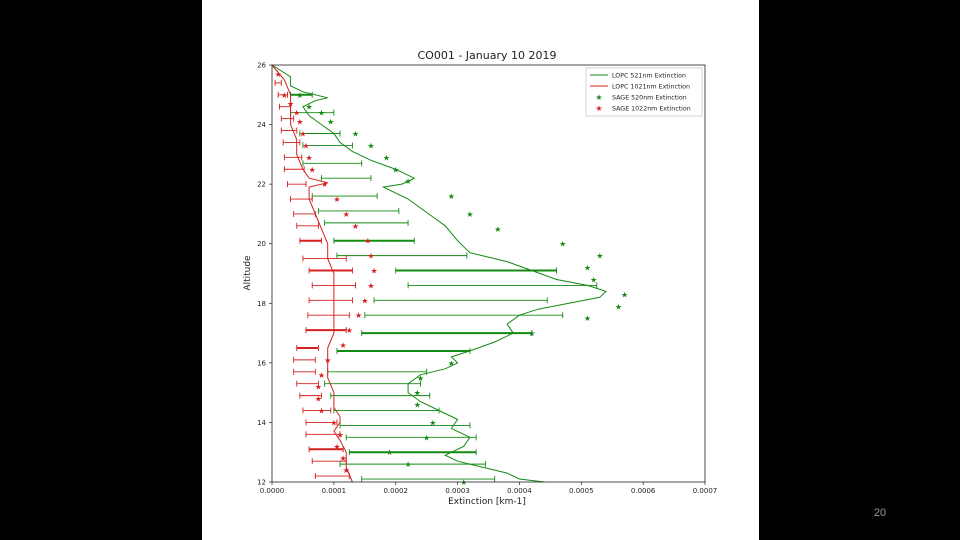 Image resolution: width=960 pixels, height=540 pixels. I want to click on x-tick-label: 0.0003, so click(457, 491).